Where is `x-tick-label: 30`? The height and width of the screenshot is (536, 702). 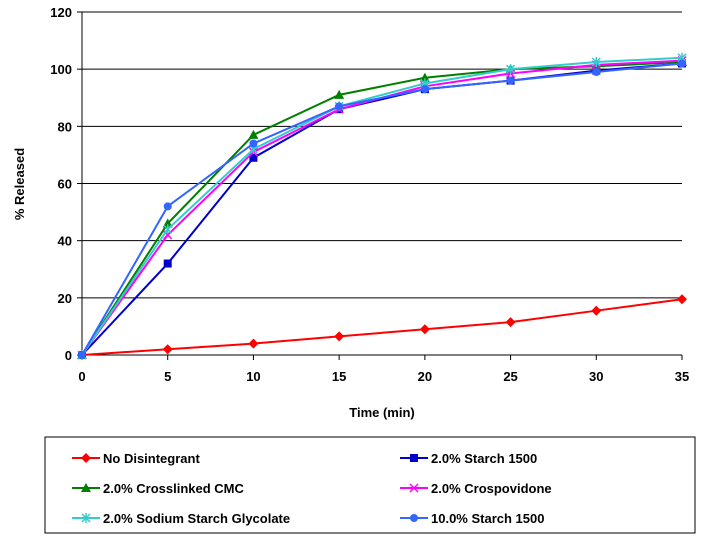 x-tick-label: 30 is located at coordinates (596, 376).